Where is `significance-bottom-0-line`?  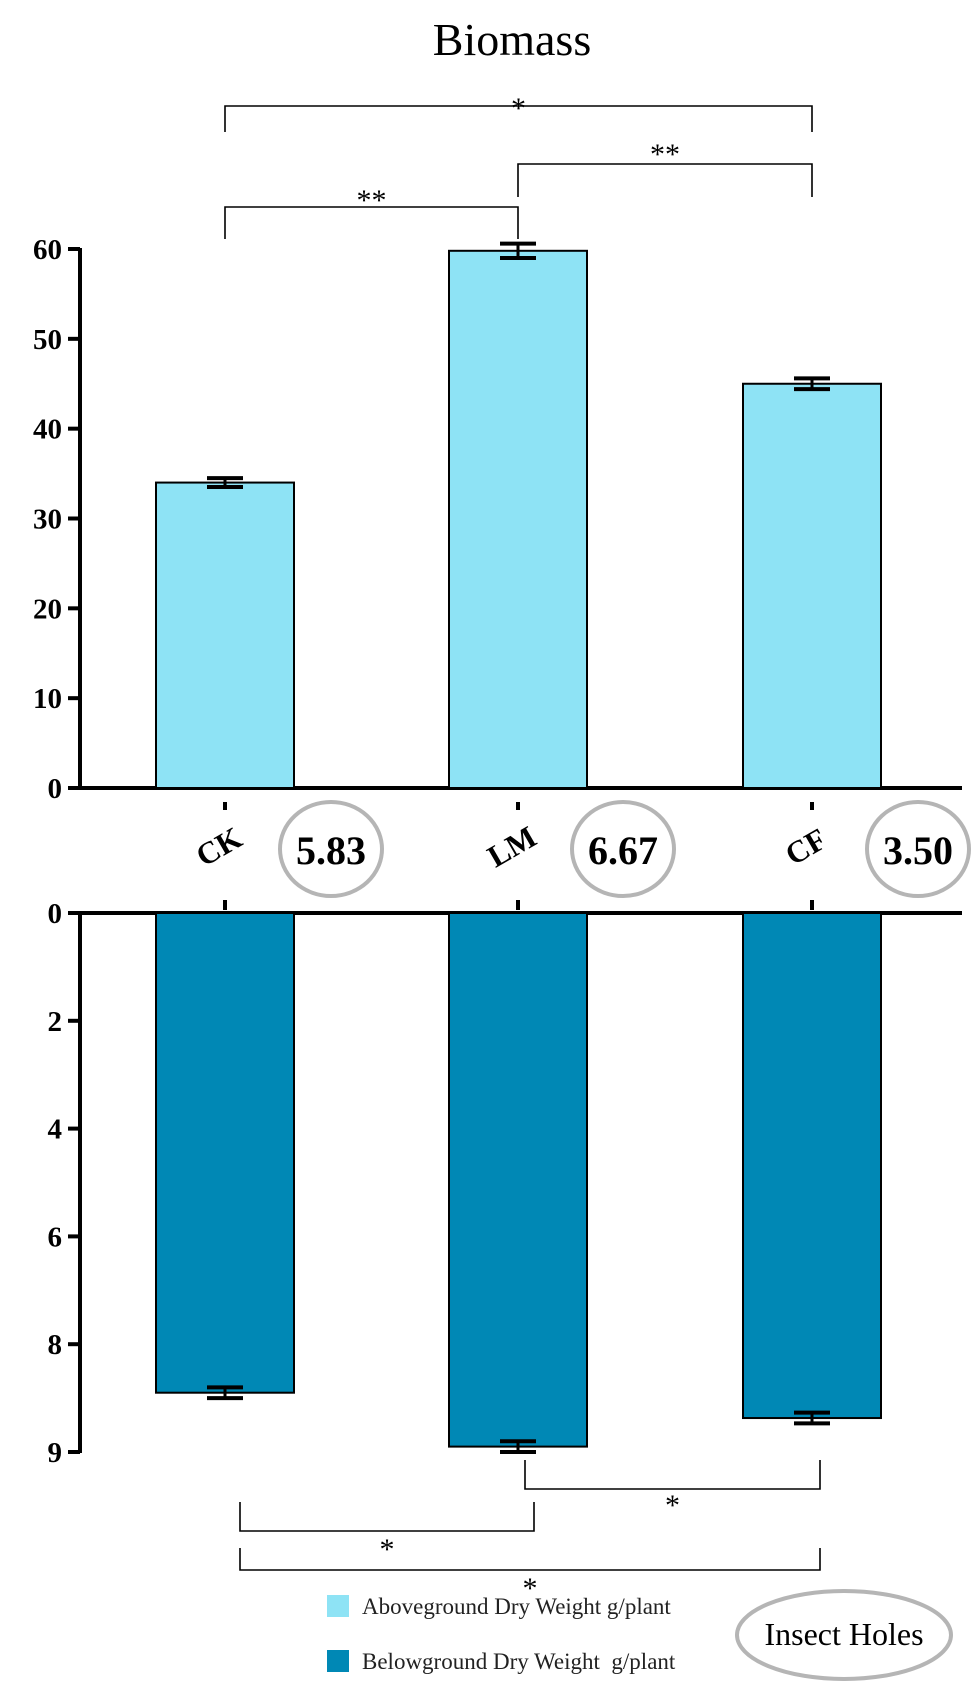
significance-bottom-0-line is located at coordinates (672, 1475).